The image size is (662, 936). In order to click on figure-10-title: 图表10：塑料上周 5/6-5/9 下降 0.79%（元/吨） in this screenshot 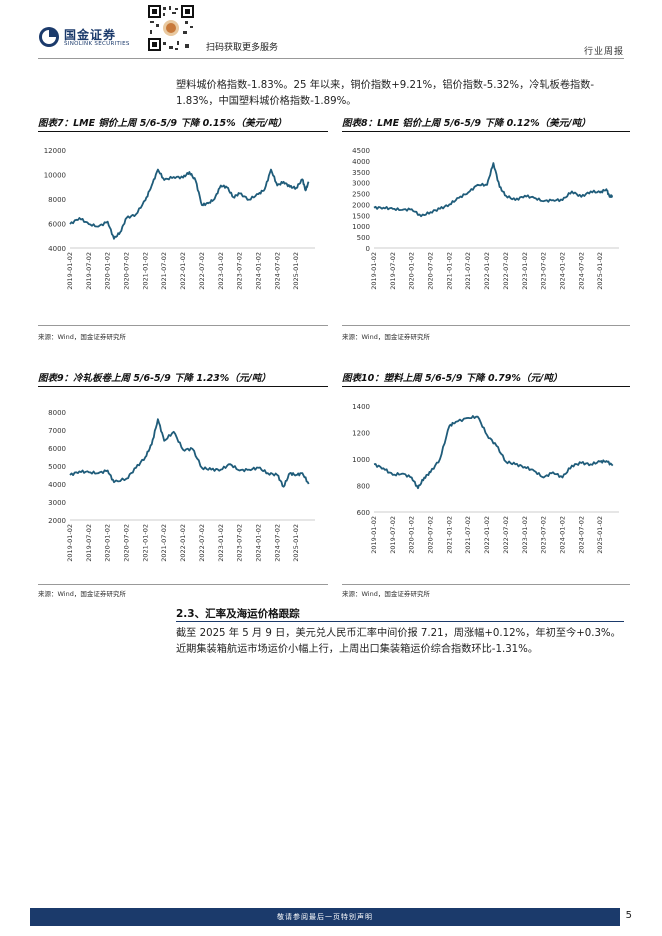, I will do `click(452, 378)`.